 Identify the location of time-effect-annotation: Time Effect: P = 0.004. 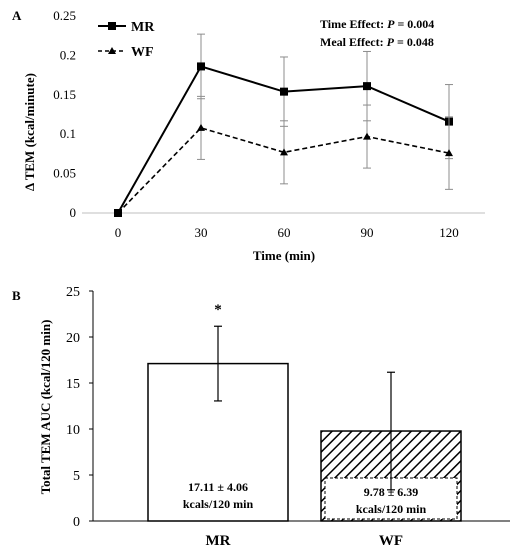
(377, 24).